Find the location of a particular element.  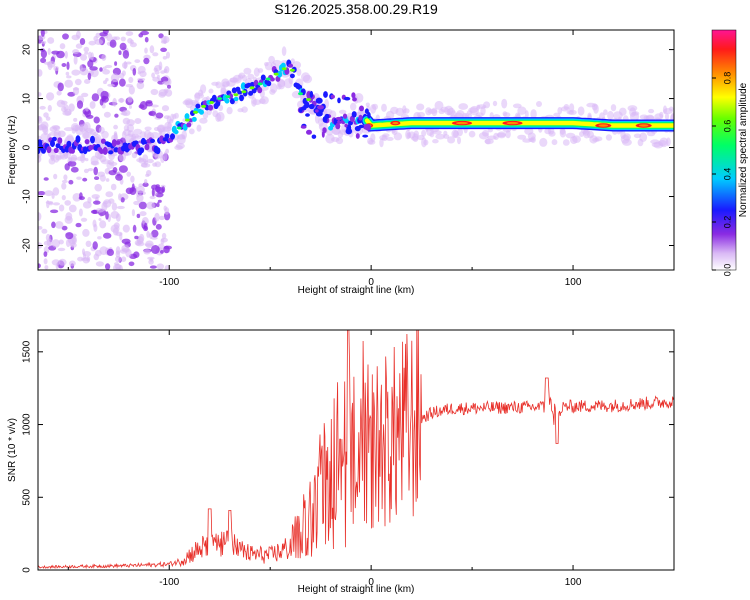

x-tick-label: 0 is located at coordinates (371, 282).